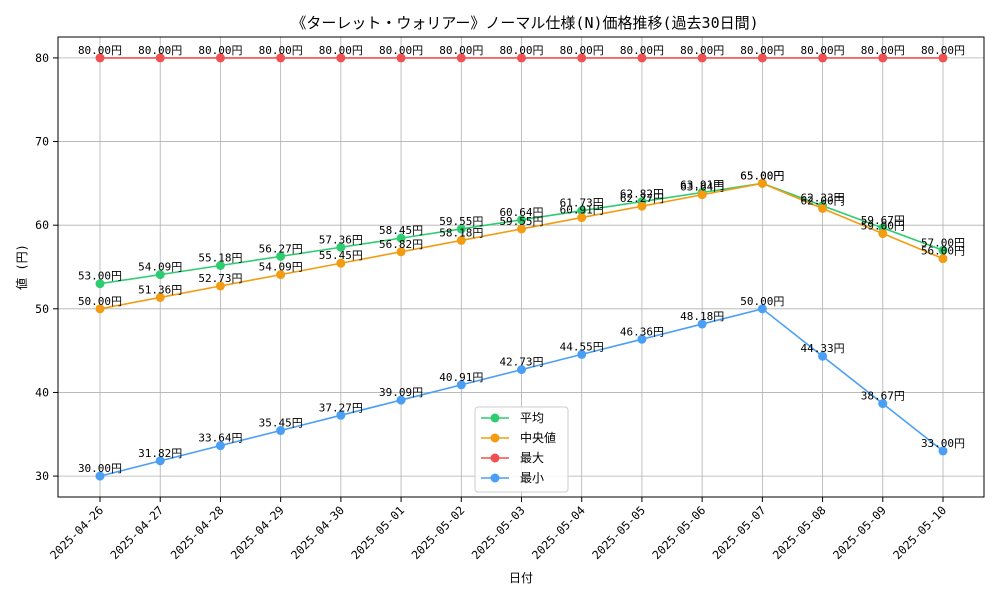 This screenshot has height=600, width=1000. Describe the element at coordinates (558, 532) in the screenshot. I see `x-tick-label: 2025-05-04` at that location.